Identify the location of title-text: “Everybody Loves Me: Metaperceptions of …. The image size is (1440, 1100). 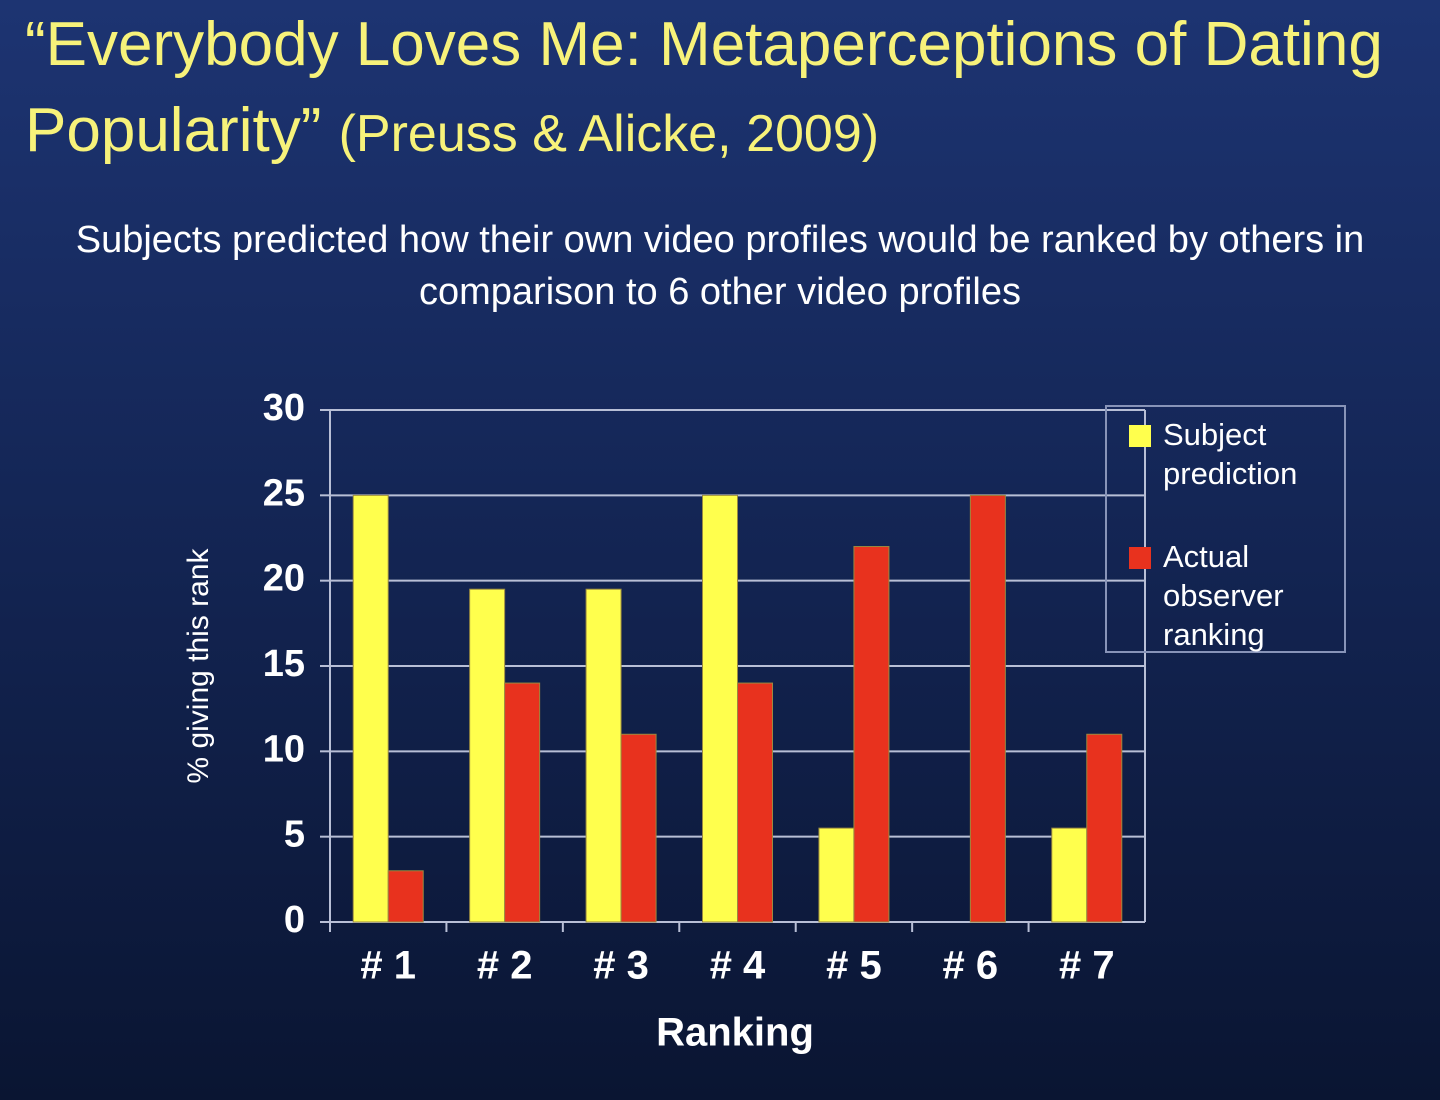
(704, 87).